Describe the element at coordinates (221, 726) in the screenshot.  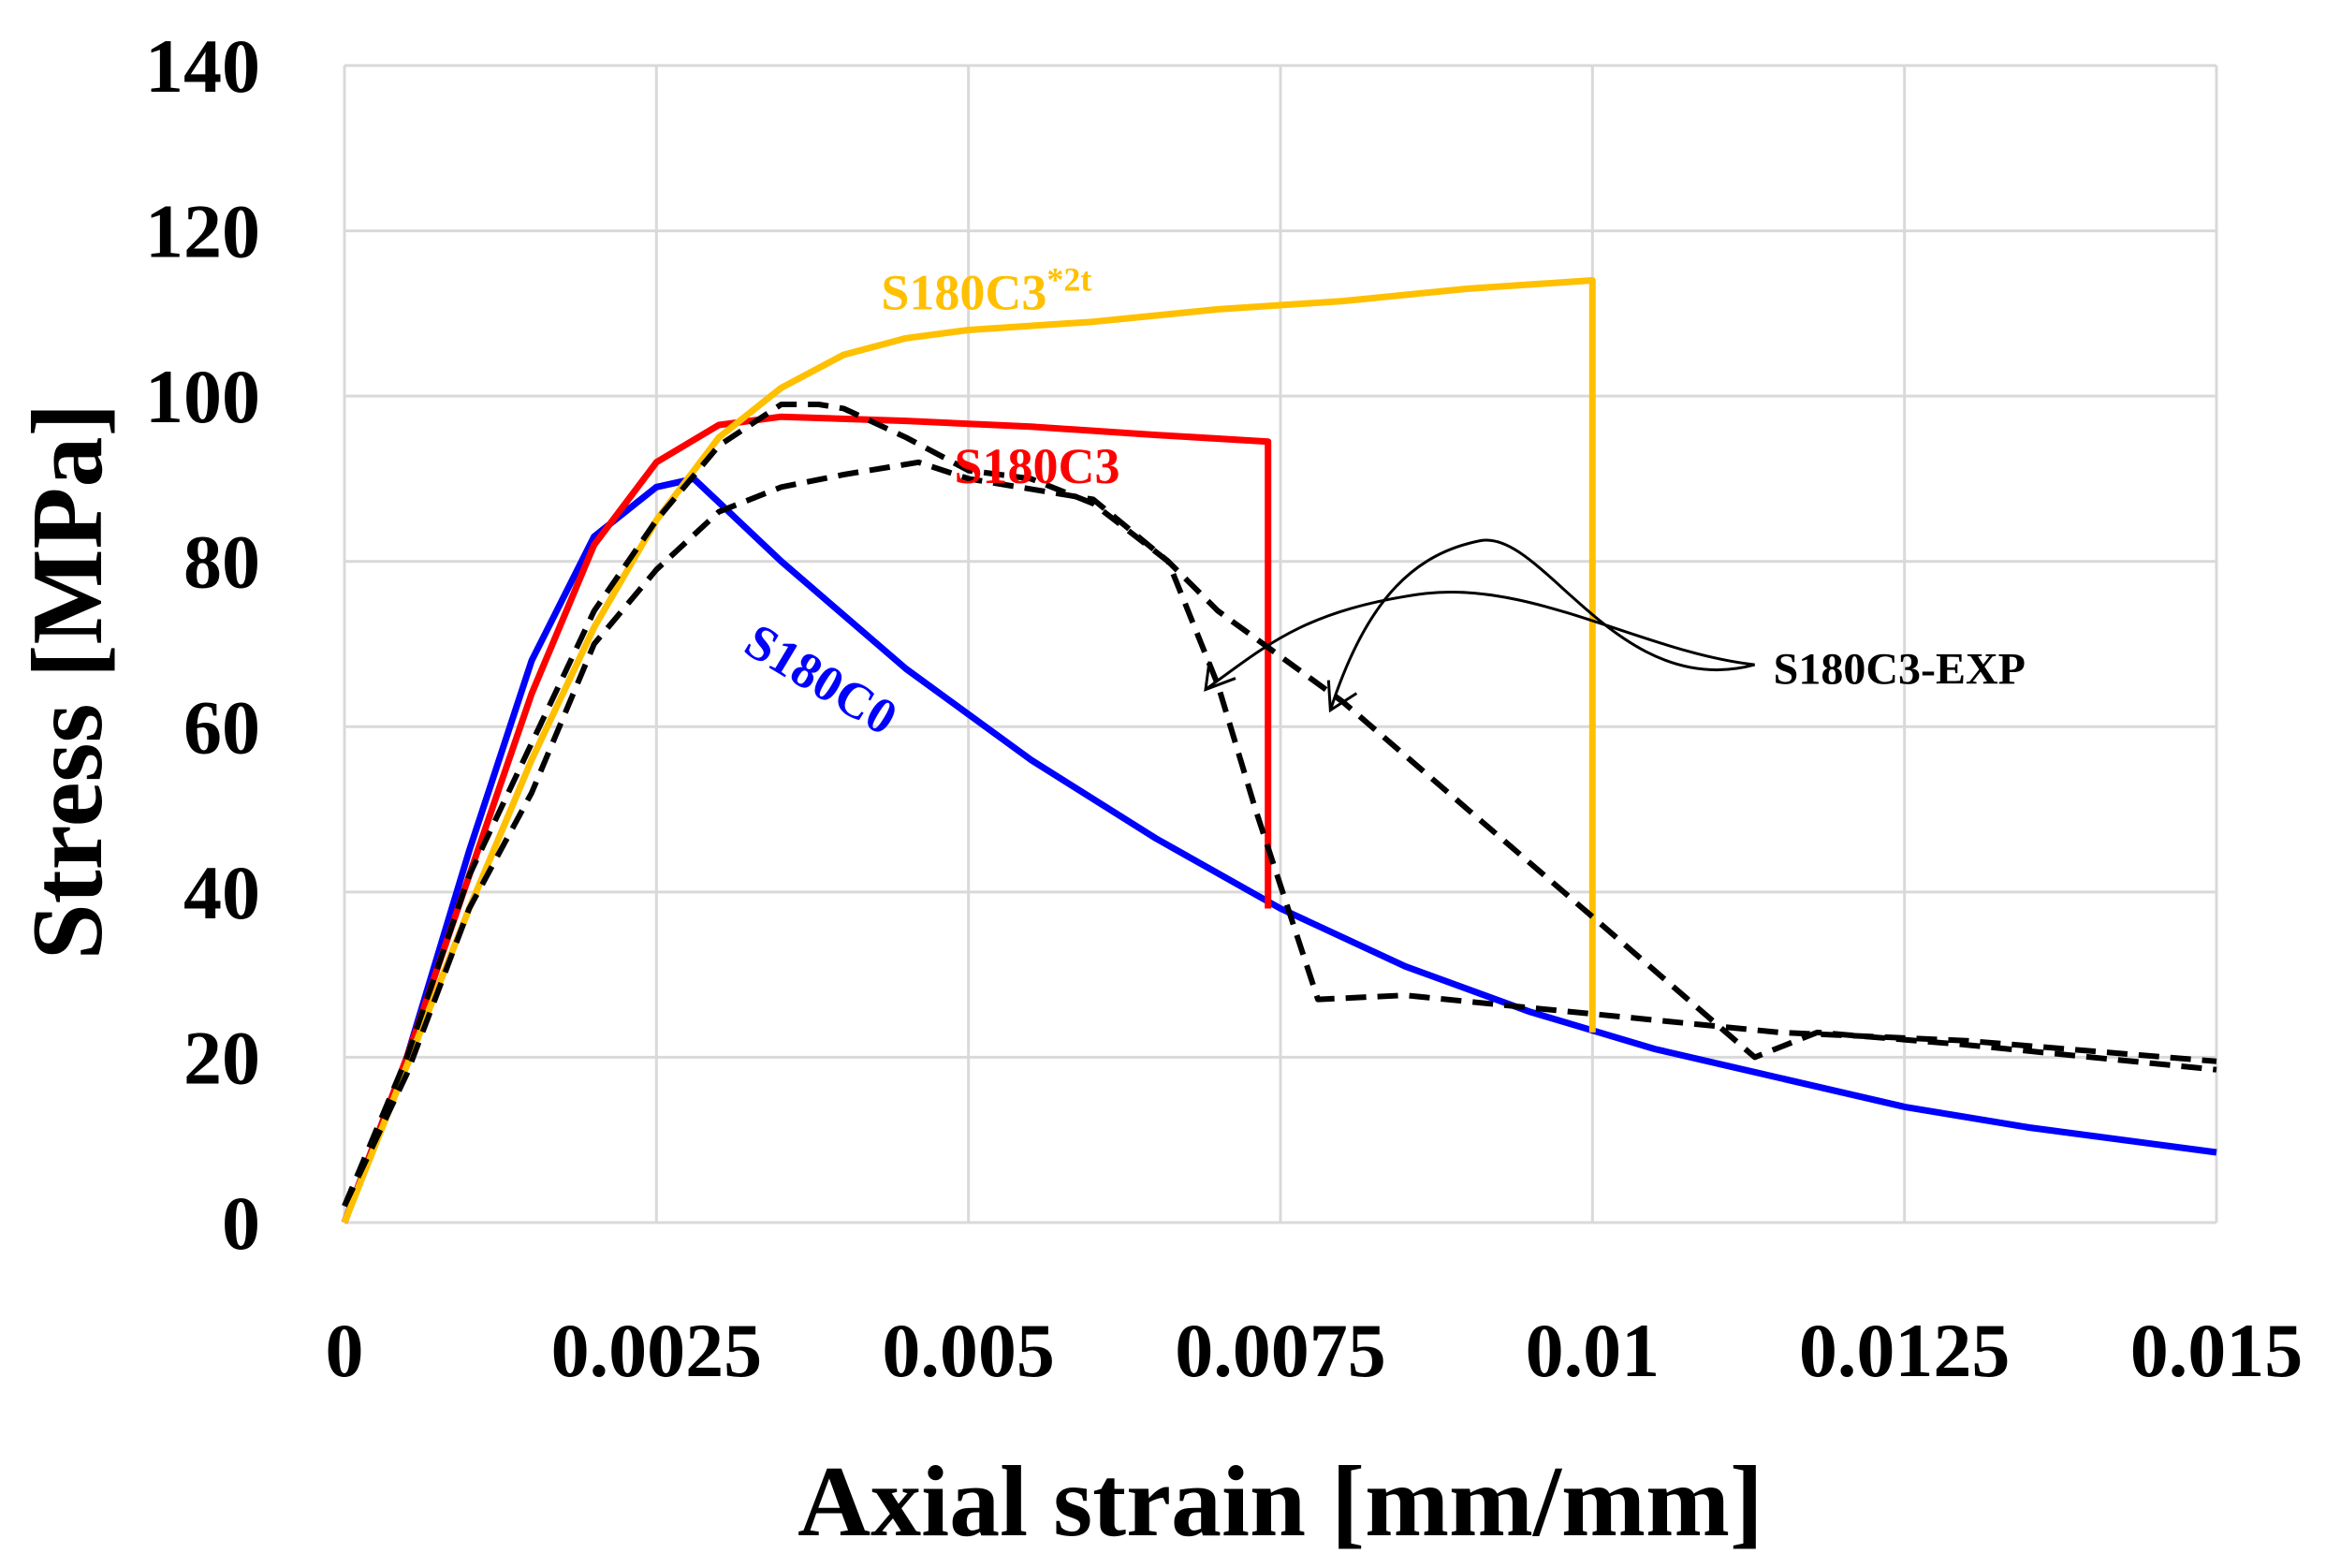
I see `y-tick-label-3: 60` at that location.